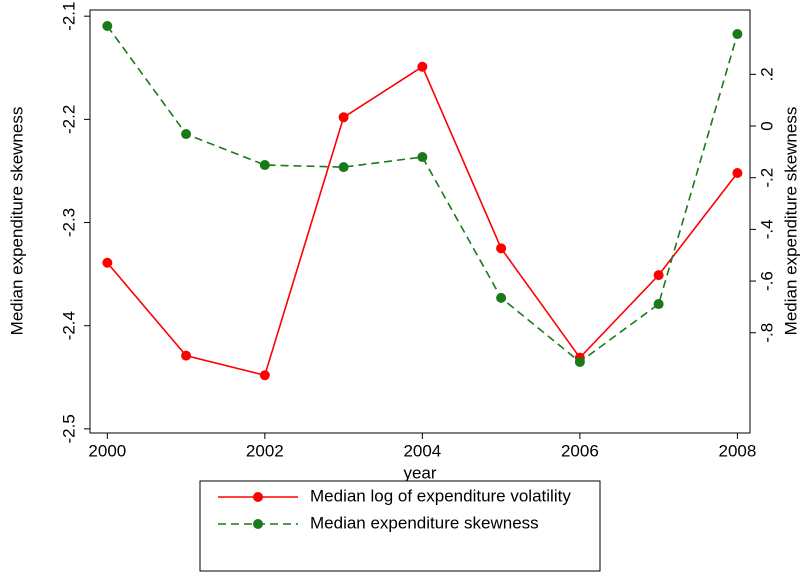 Image resolution: width=803 pixels, height=573 pixels. I want to click on y2-tick-label: -.2, so click(766, 178).